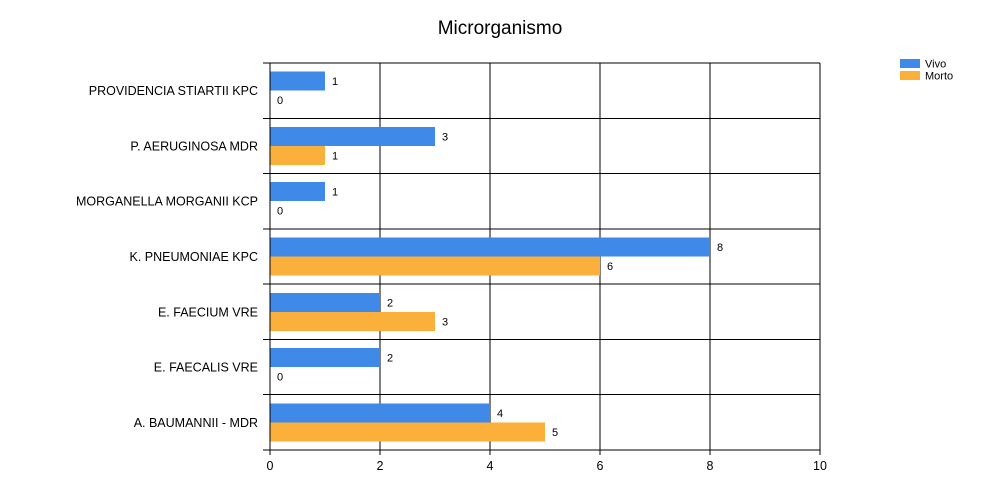  What do you see at coordinates (196, 423) in the screenshot?
I see `category-label: A. BAUMANNII - MDR` at bounding box center [196, 423].